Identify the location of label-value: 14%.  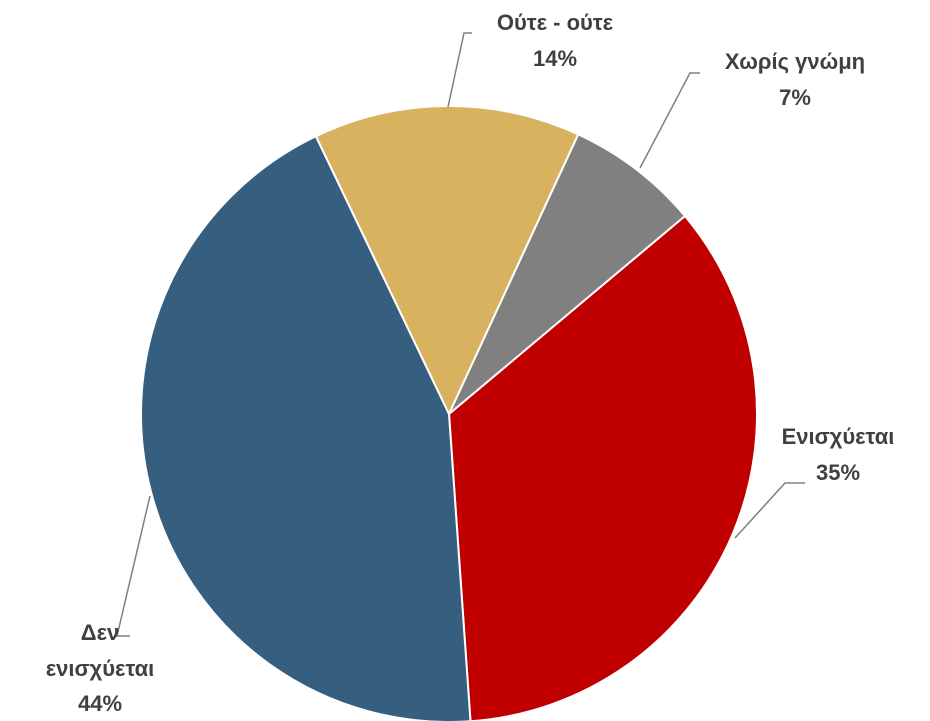
(555, 58).